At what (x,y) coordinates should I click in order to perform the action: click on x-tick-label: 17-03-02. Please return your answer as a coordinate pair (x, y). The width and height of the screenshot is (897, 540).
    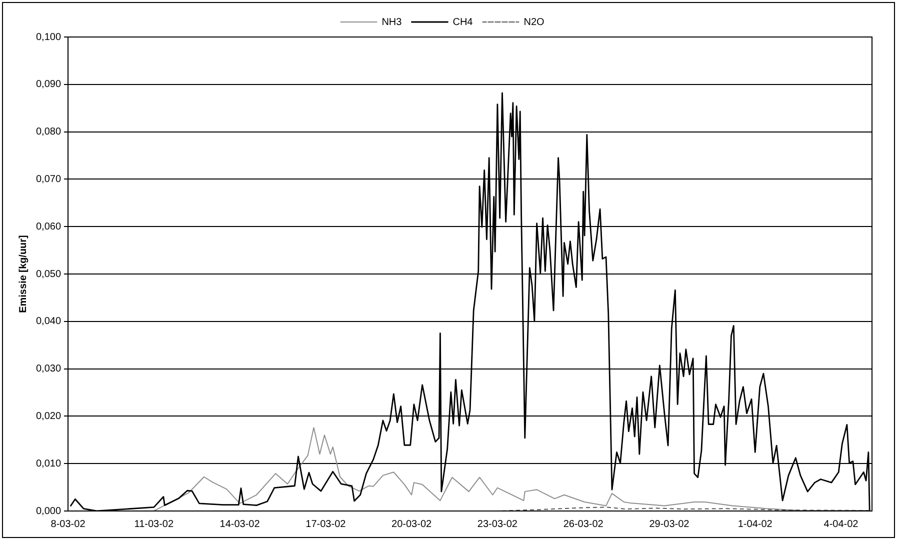
    Looking at the image, I should click on (326, 524).